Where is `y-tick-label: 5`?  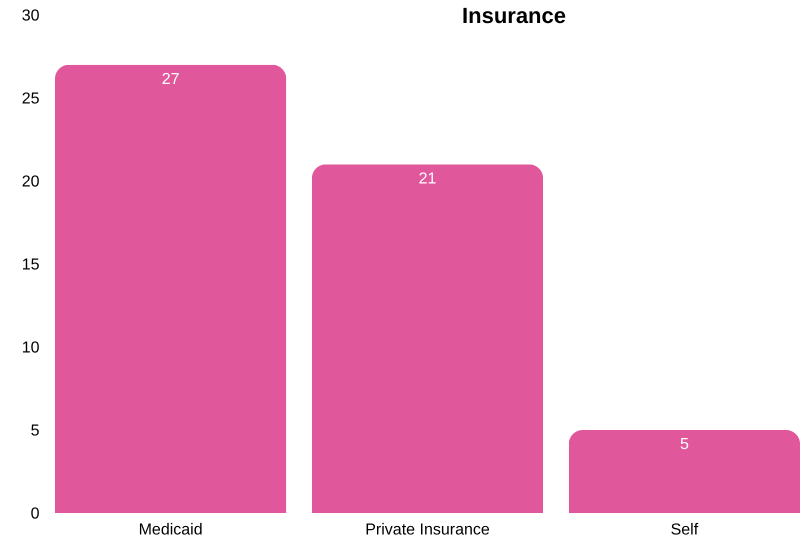
y-tick-label: 5 is located at coordinates (35, 431).